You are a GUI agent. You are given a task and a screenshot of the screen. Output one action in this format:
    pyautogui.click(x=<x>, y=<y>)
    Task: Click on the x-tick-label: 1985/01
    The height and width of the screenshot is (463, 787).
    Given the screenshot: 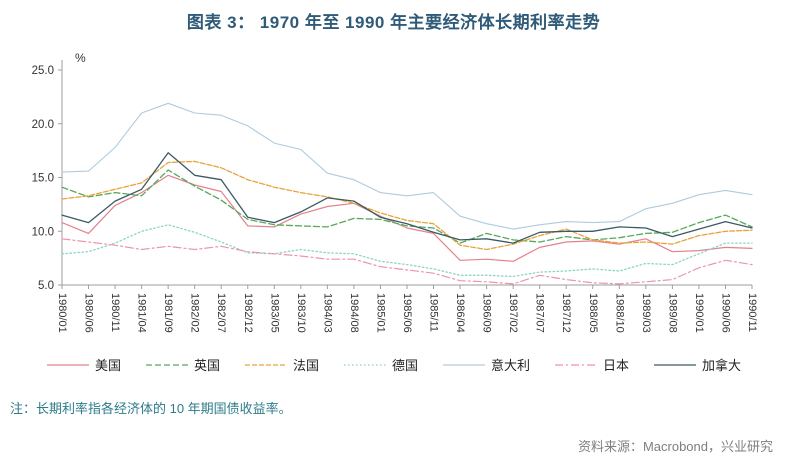 What is the action you would take?
    pyautogui.click(x=380, y=313)
    